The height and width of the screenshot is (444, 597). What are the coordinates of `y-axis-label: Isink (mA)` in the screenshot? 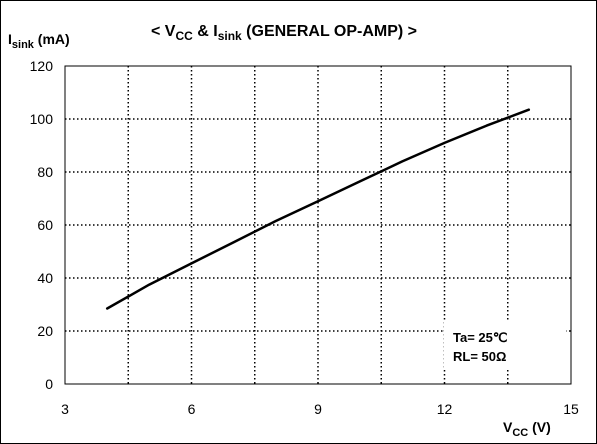 It's located at (39, 41).